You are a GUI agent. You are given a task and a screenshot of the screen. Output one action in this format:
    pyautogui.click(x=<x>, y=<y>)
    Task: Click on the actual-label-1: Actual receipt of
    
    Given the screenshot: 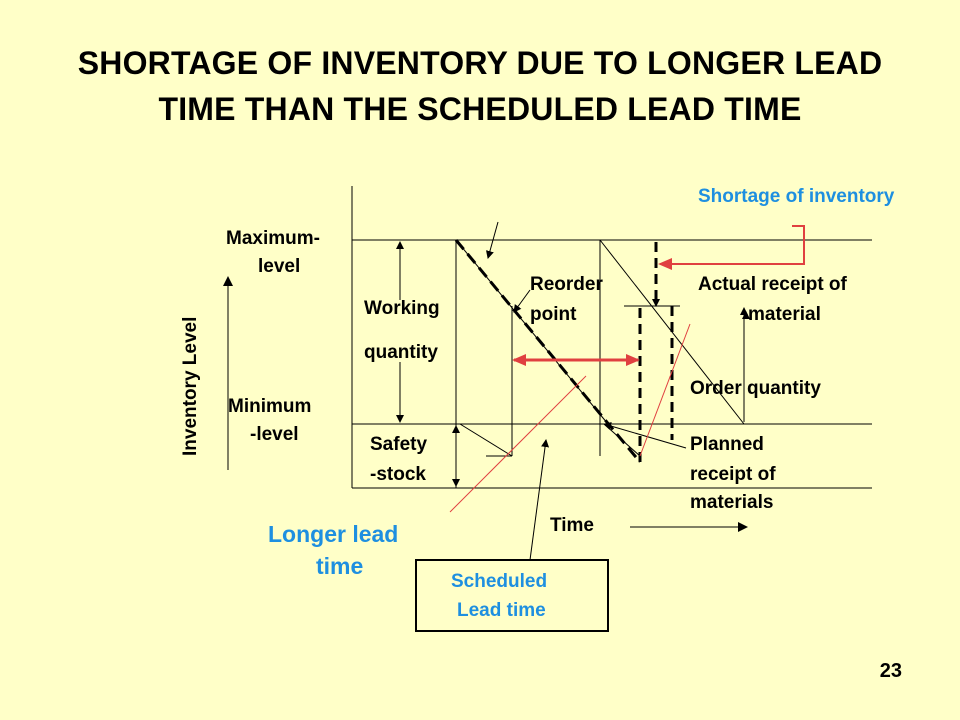 What is the action you would take?
    pyautogui.click(x=773, y=284)
    